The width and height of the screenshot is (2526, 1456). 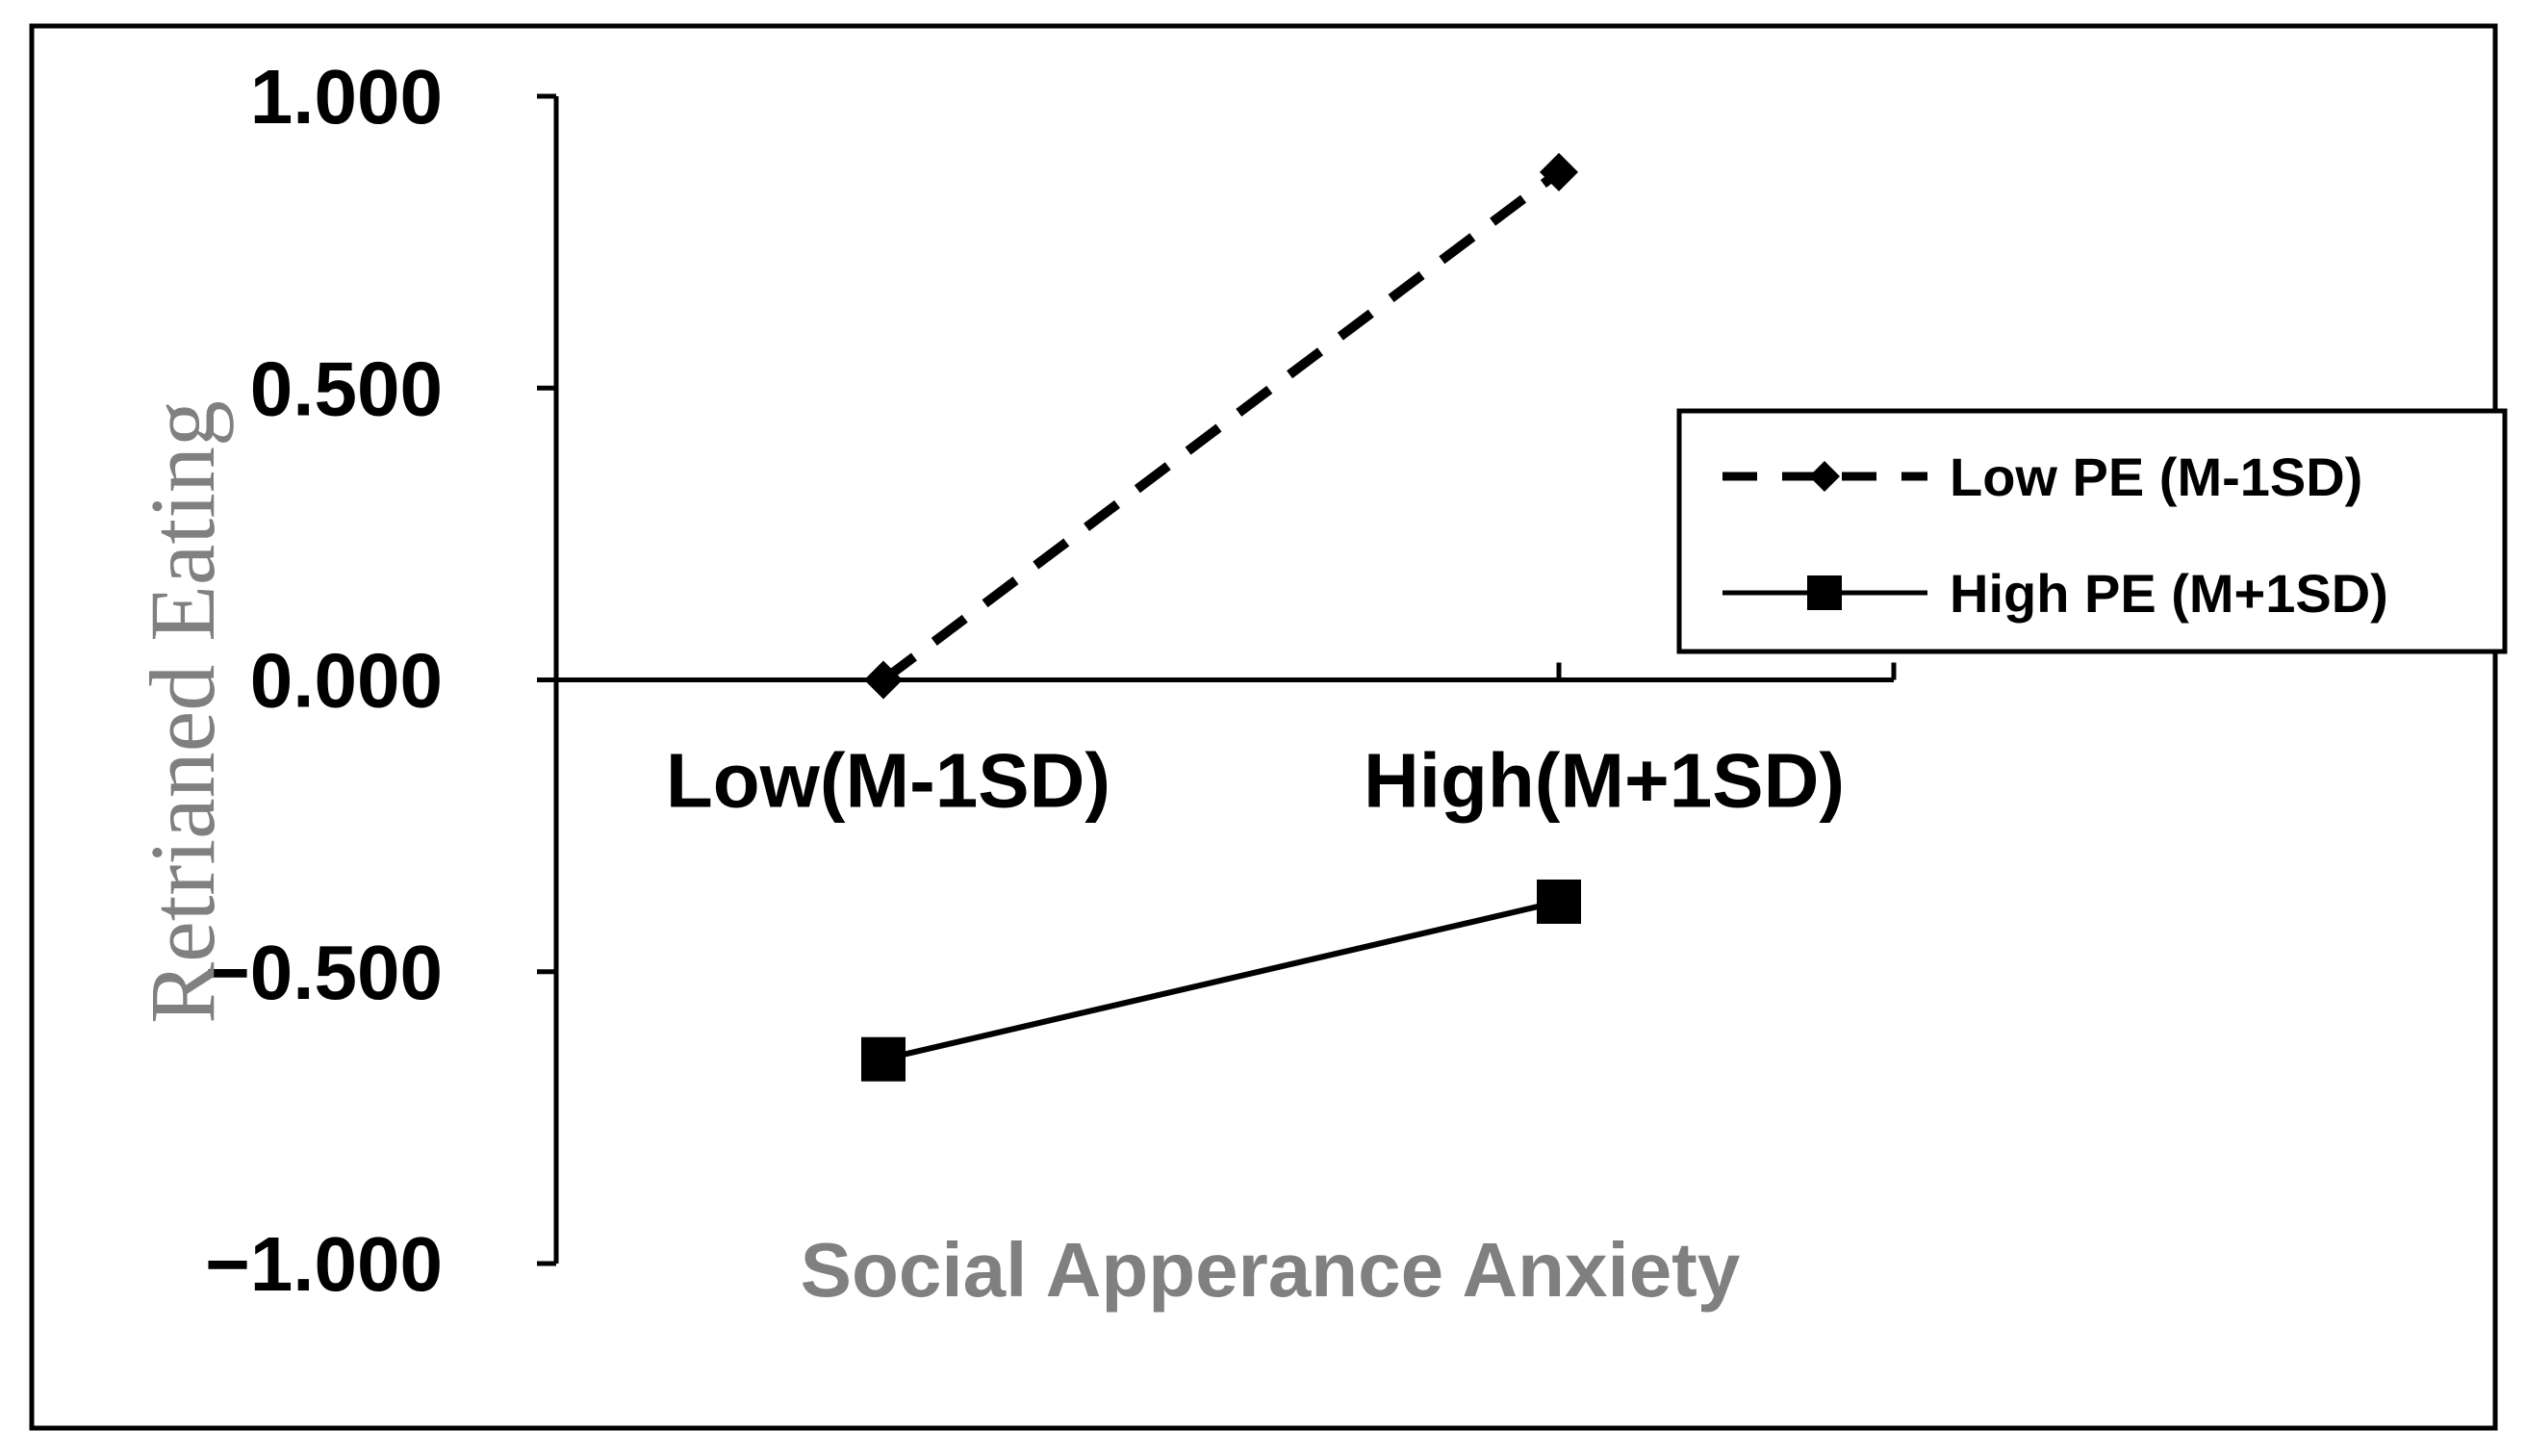 What do you see at coordinates (2169, 593) in the screenshot?
I see `legend-label: High PE (M+1SD)` at bounding box center [2169, 593].